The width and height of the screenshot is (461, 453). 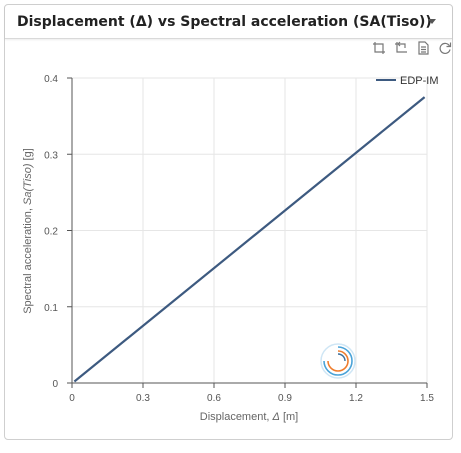 What do you see at coordinates (143, 398) in the screenshot?
I see `x-tick-label: 0.3` at bounding box center [143, 398].